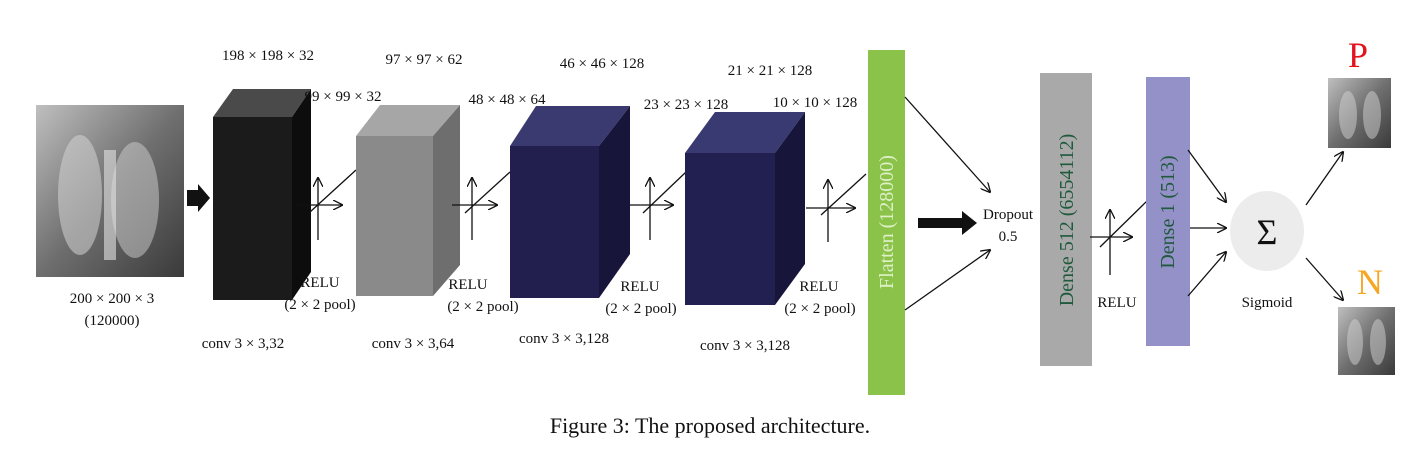 The image size is (1420, 453). Describe the element at coordinates (319, 305) in the screenshot. I see `pool-label-1: (2 × 2 pool)` at that location.